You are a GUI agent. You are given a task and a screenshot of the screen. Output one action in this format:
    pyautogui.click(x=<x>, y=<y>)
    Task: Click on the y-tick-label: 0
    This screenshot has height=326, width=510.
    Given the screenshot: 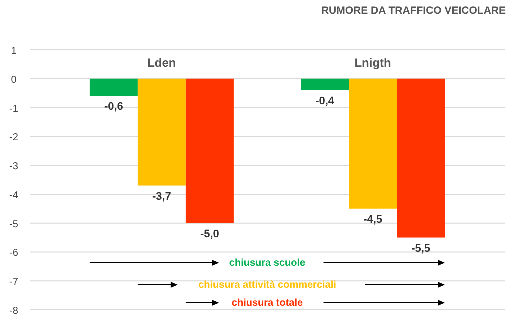 What is the action you would take?
    pyautogui.click(x=14, y=80)
    